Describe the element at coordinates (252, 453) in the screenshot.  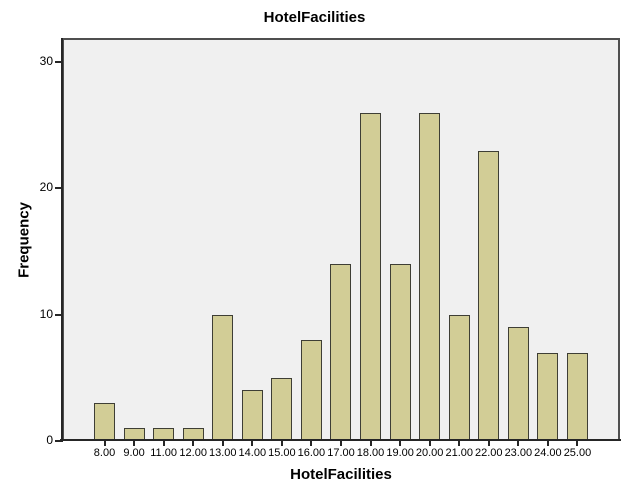
I see `x-tick-label: 14.00` at that location.